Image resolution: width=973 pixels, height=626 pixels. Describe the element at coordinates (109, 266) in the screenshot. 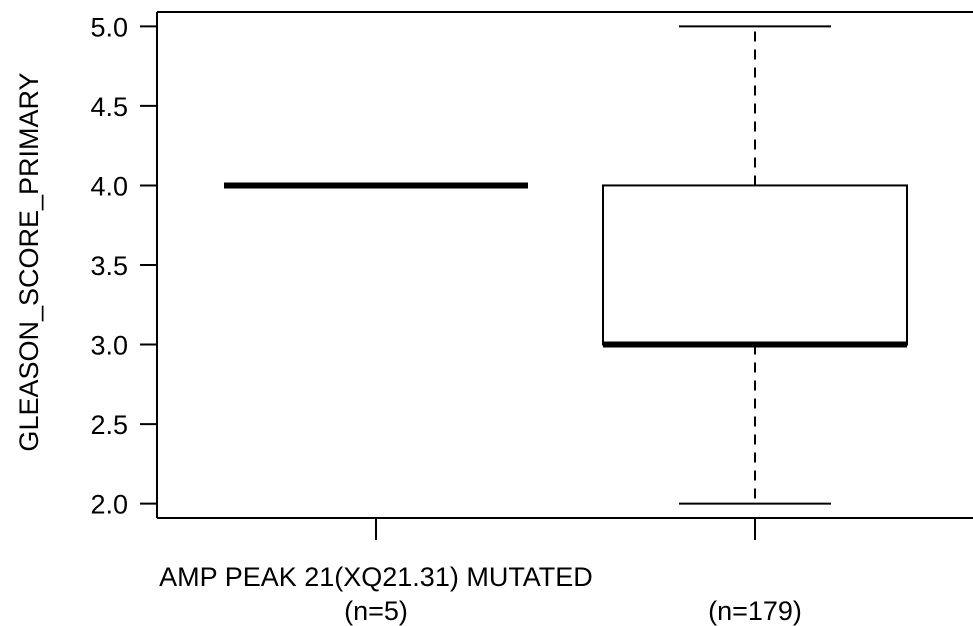

I see `y-tick-label: 3.5` at that location.